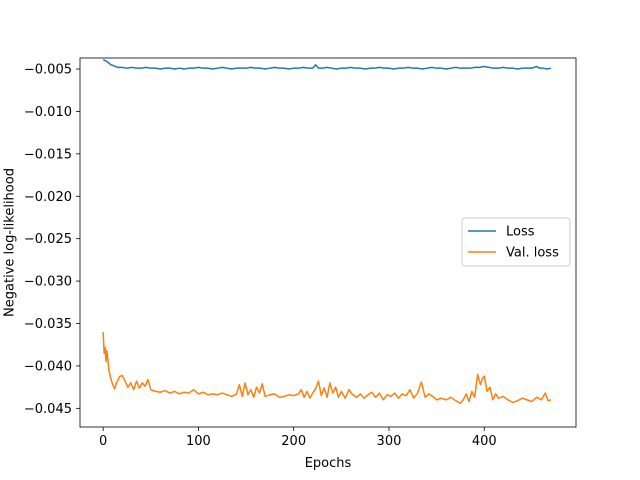 The width and height of the screenshot is (640, 480). What do you see at coordinates (48, 154) in the screenshot?
I see `y-tick-label: −0.015` at bounding box center [48, 154].